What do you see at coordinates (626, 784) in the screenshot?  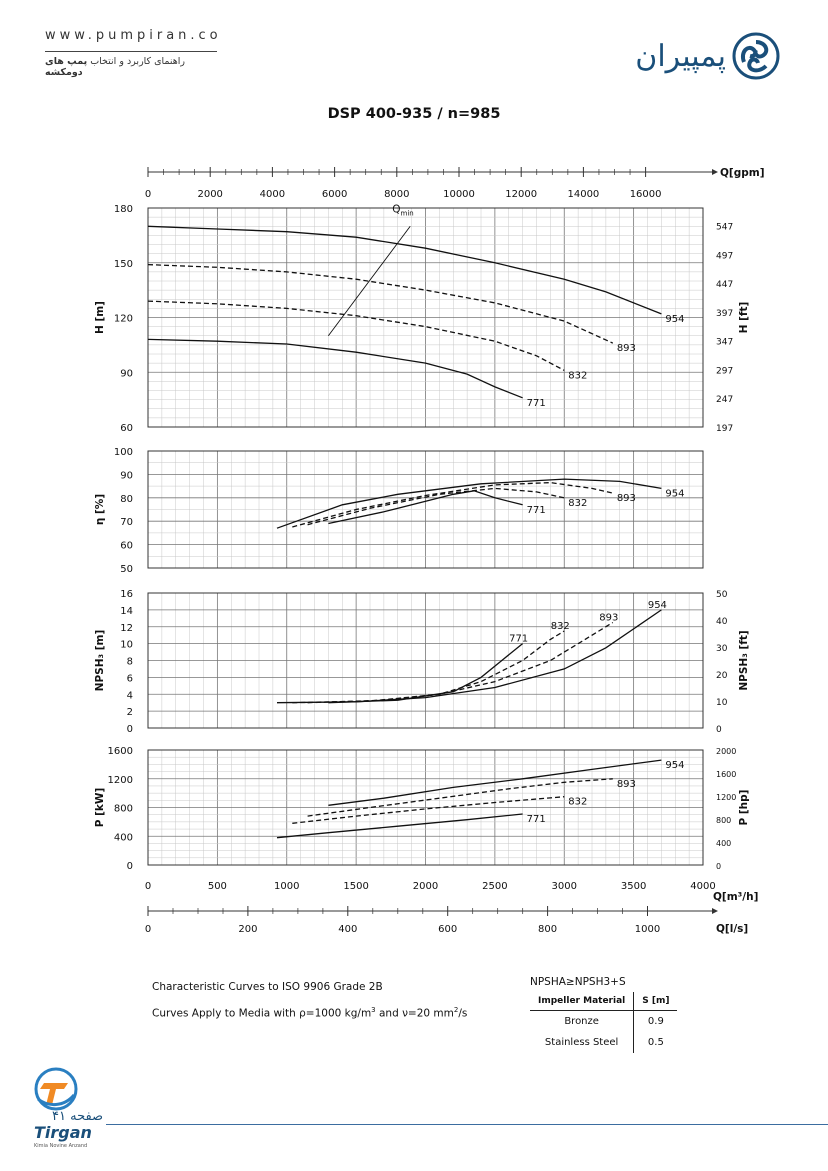 I see `power-series-label: 893` at bounding box center [626, 784].